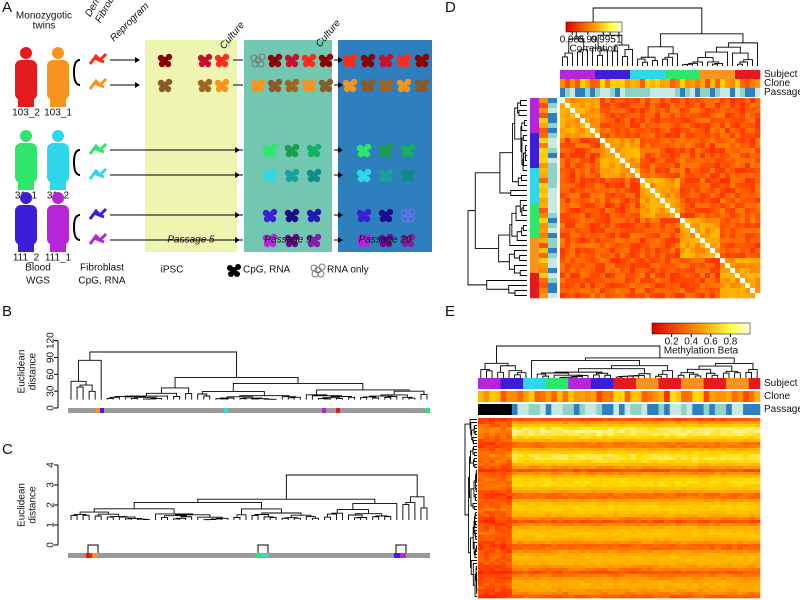  Describe the element at coordinates (231, 274) in the screenshot. I see `legend-colony` at that location.